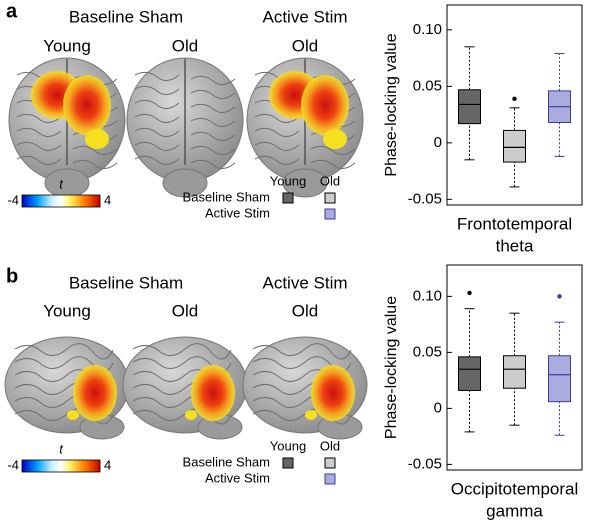 The height and width of the screenshot is (521, 600). Describe the element at coordinates (515, 488) in the screenshot. I see `x-axis-label: Occipitotemporal` at that location.